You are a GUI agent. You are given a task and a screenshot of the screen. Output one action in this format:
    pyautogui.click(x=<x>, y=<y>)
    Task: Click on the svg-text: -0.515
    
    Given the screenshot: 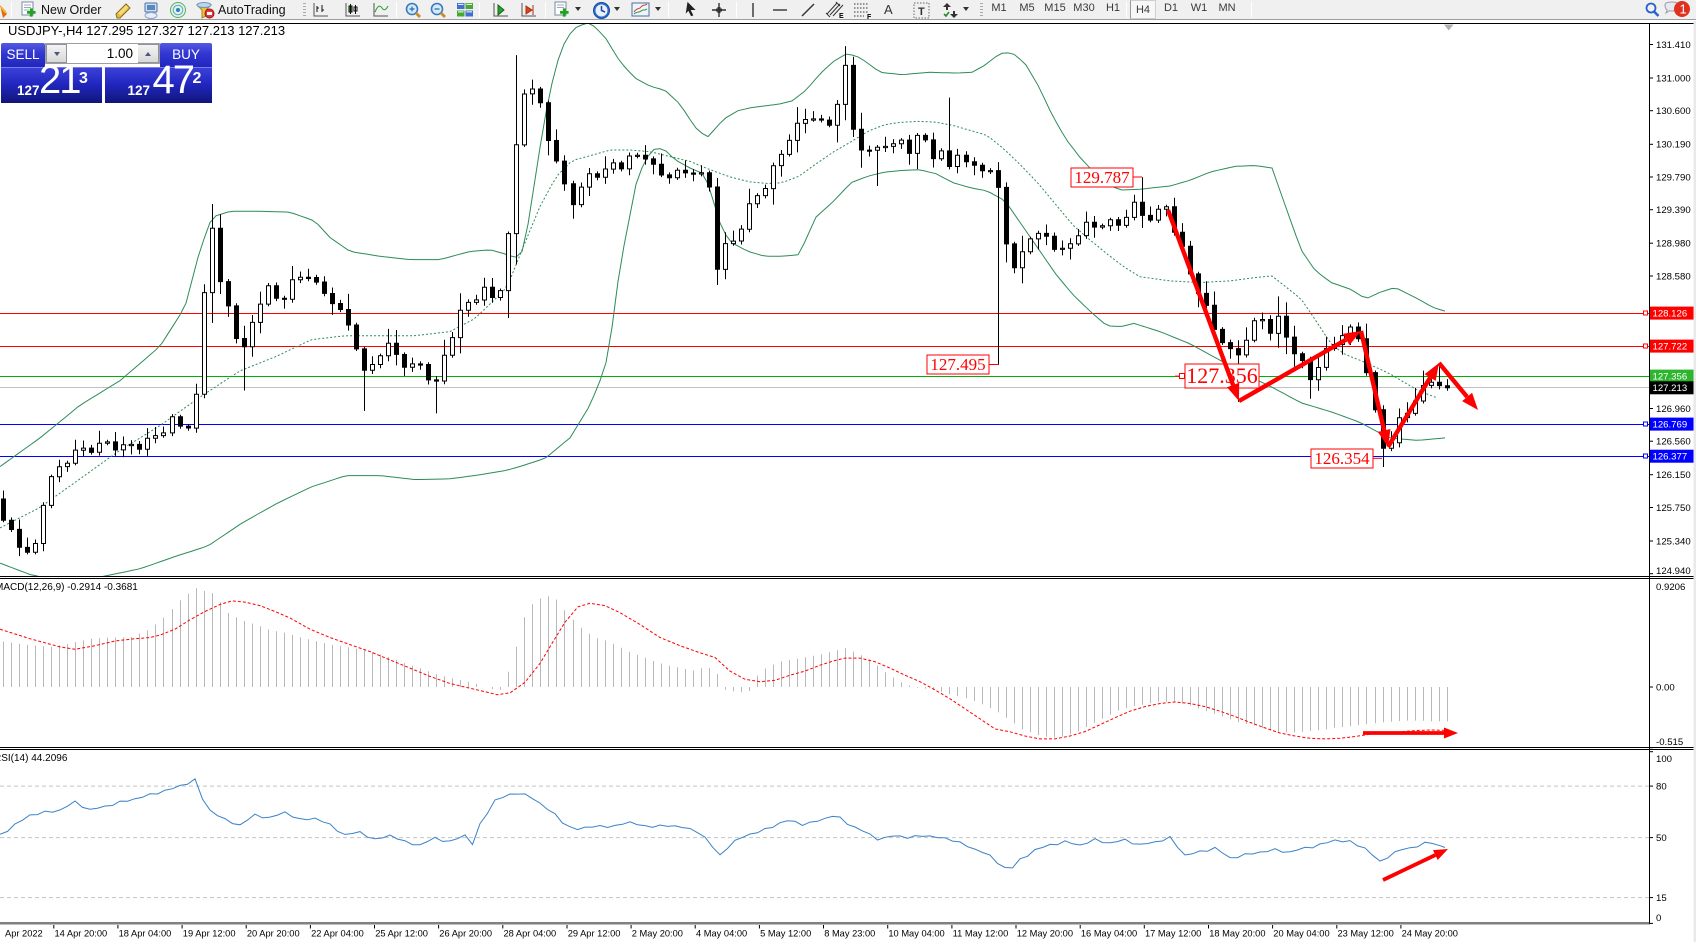 What is the action you would take?
    pyautogui.click(x=1669, y=742)
    